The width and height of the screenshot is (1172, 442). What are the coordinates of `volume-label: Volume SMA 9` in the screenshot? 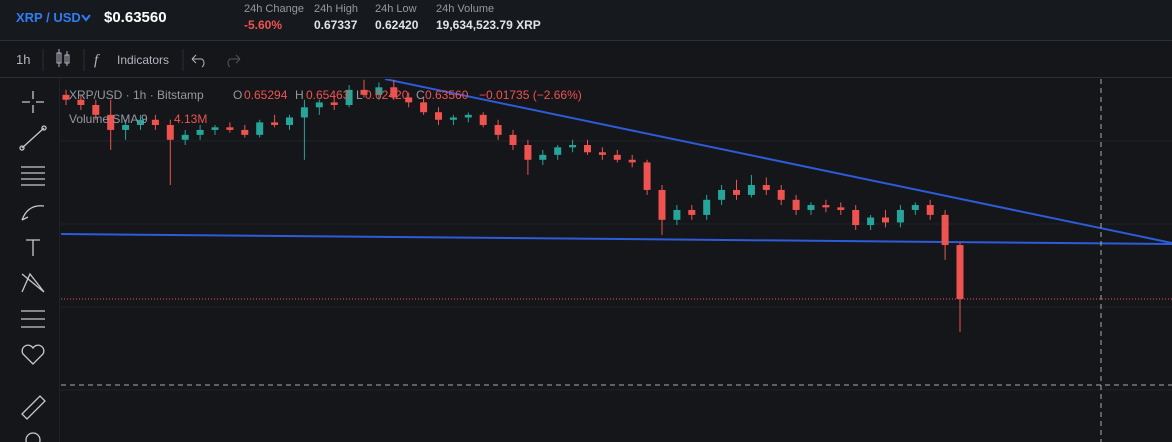 It's located at (108, 119).